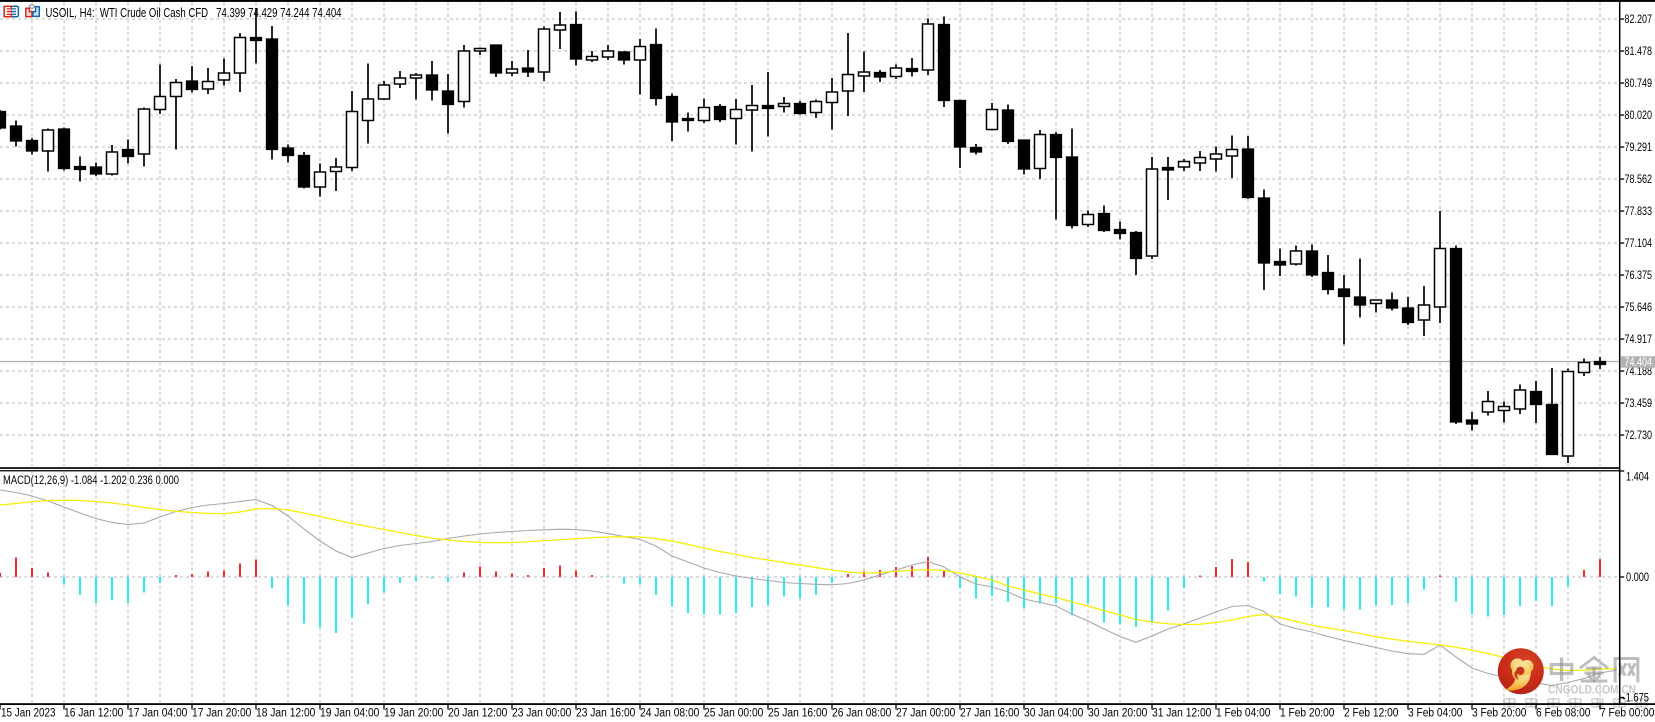  What do you see at coordinates (477, 714) in the screenshot?
I see `svg-text: 20 Jan 12:00` at bounding box center [477, 714].